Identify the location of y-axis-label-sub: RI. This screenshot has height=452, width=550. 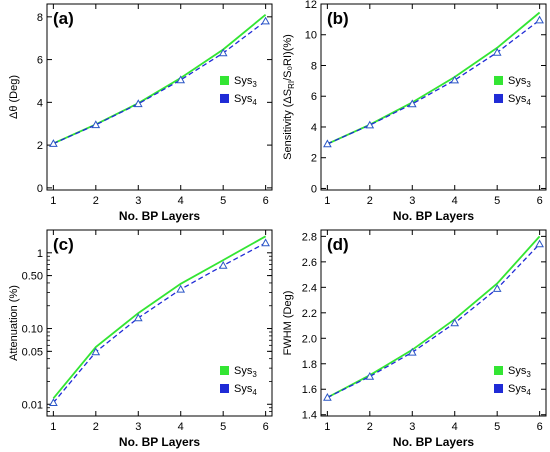
(291, 85).